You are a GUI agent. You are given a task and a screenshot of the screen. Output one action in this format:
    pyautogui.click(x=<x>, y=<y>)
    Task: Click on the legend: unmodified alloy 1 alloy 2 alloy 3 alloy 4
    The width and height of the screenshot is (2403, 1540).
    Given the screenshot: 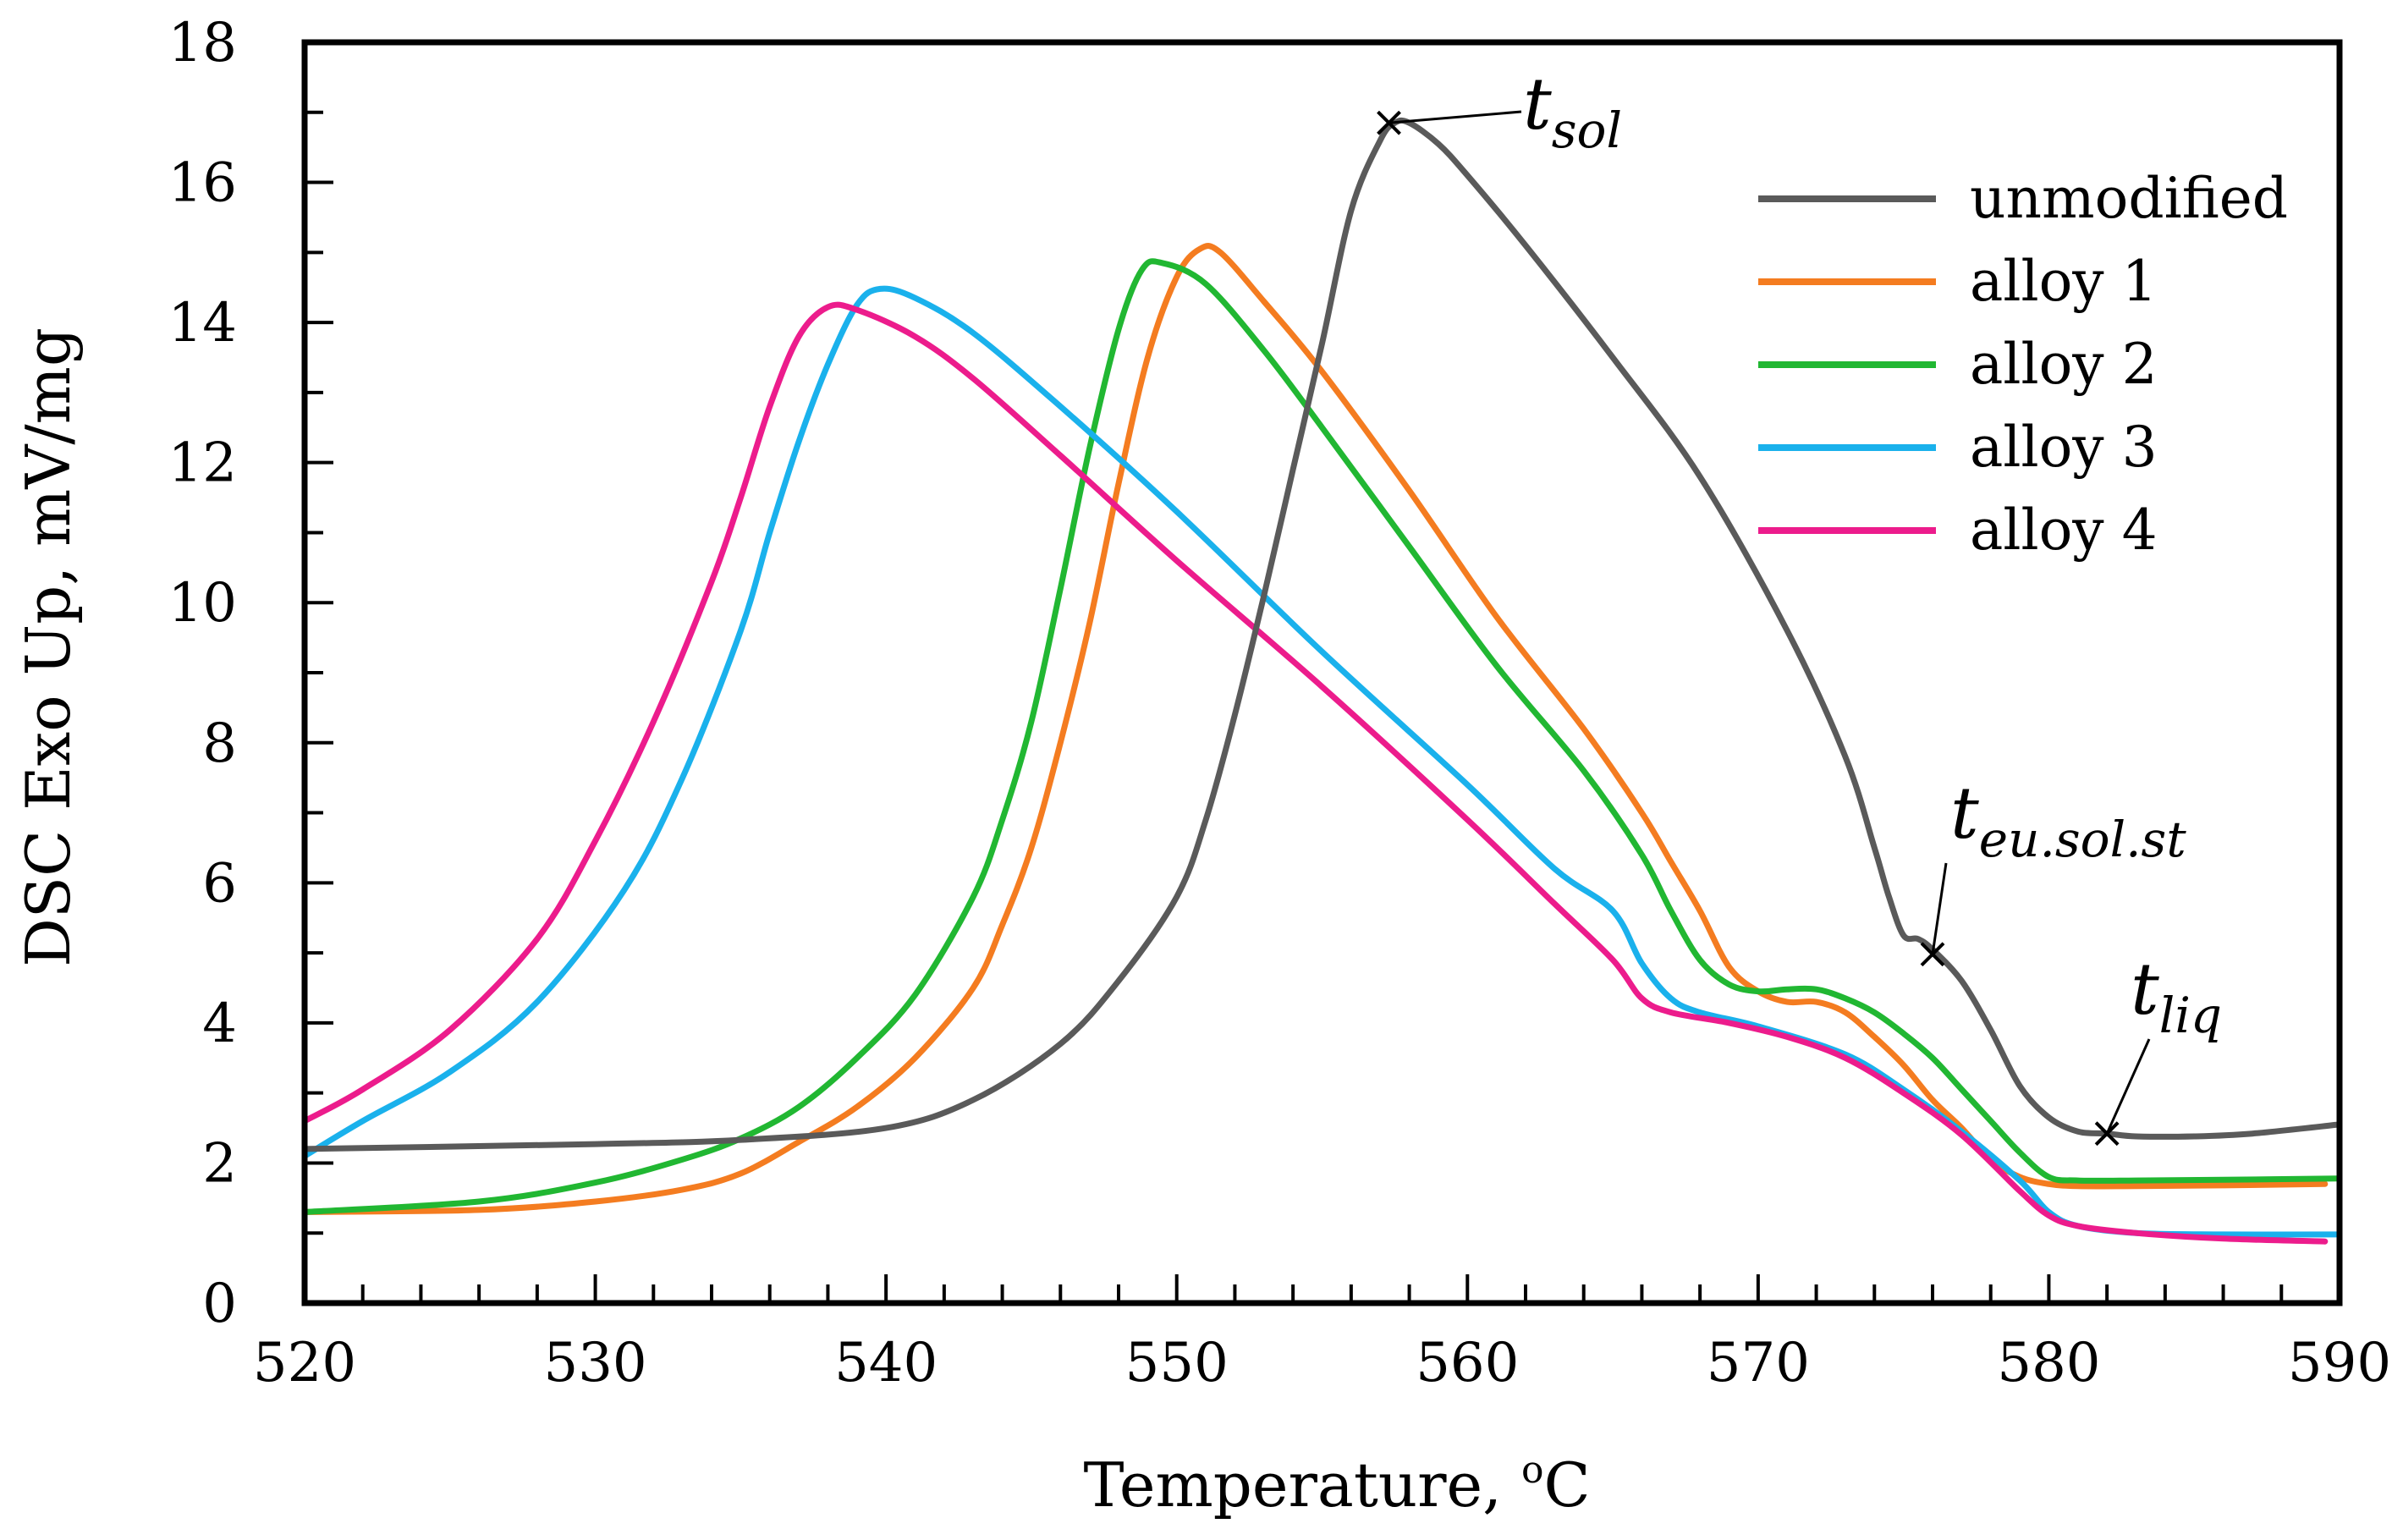 What is the action you would take?
    pyautogui.click(x=2023, y=364)
    